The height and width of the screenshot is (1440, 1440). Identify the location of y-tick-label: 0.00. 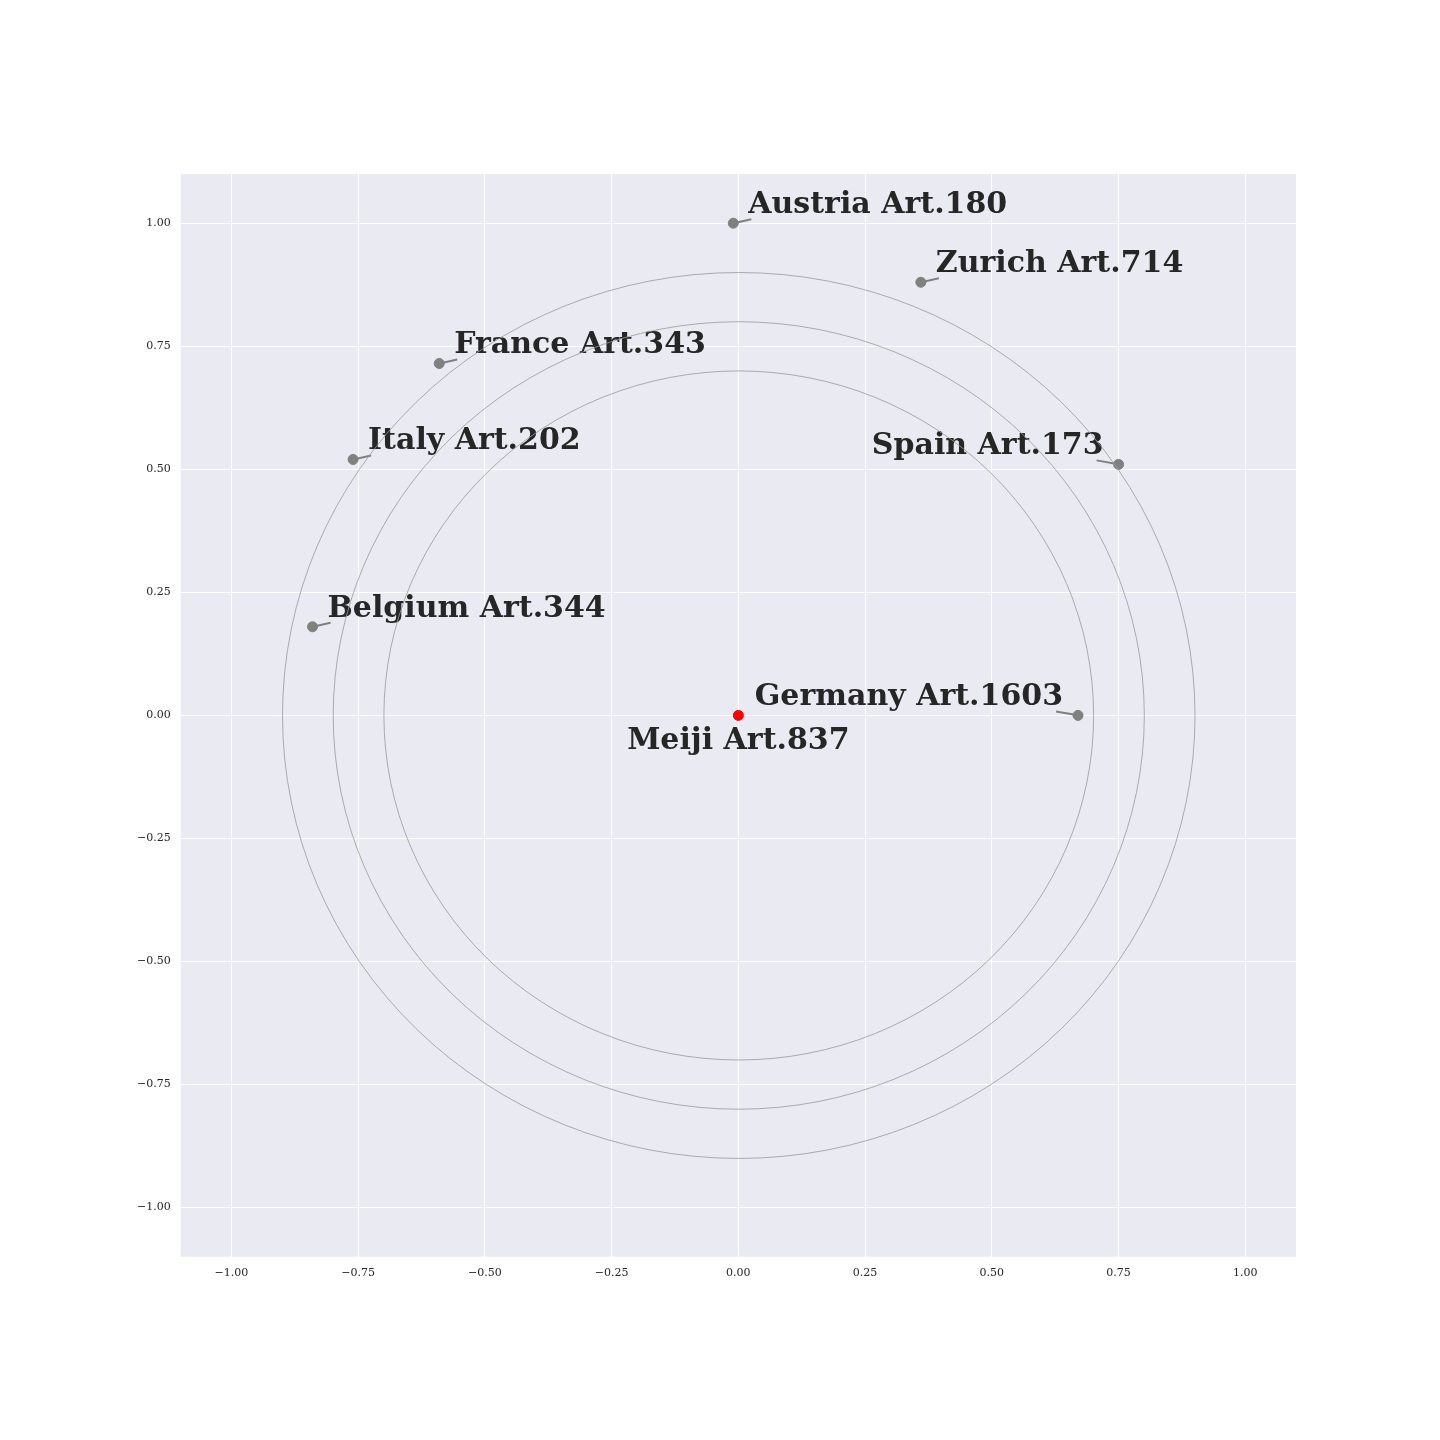
(158, 715).